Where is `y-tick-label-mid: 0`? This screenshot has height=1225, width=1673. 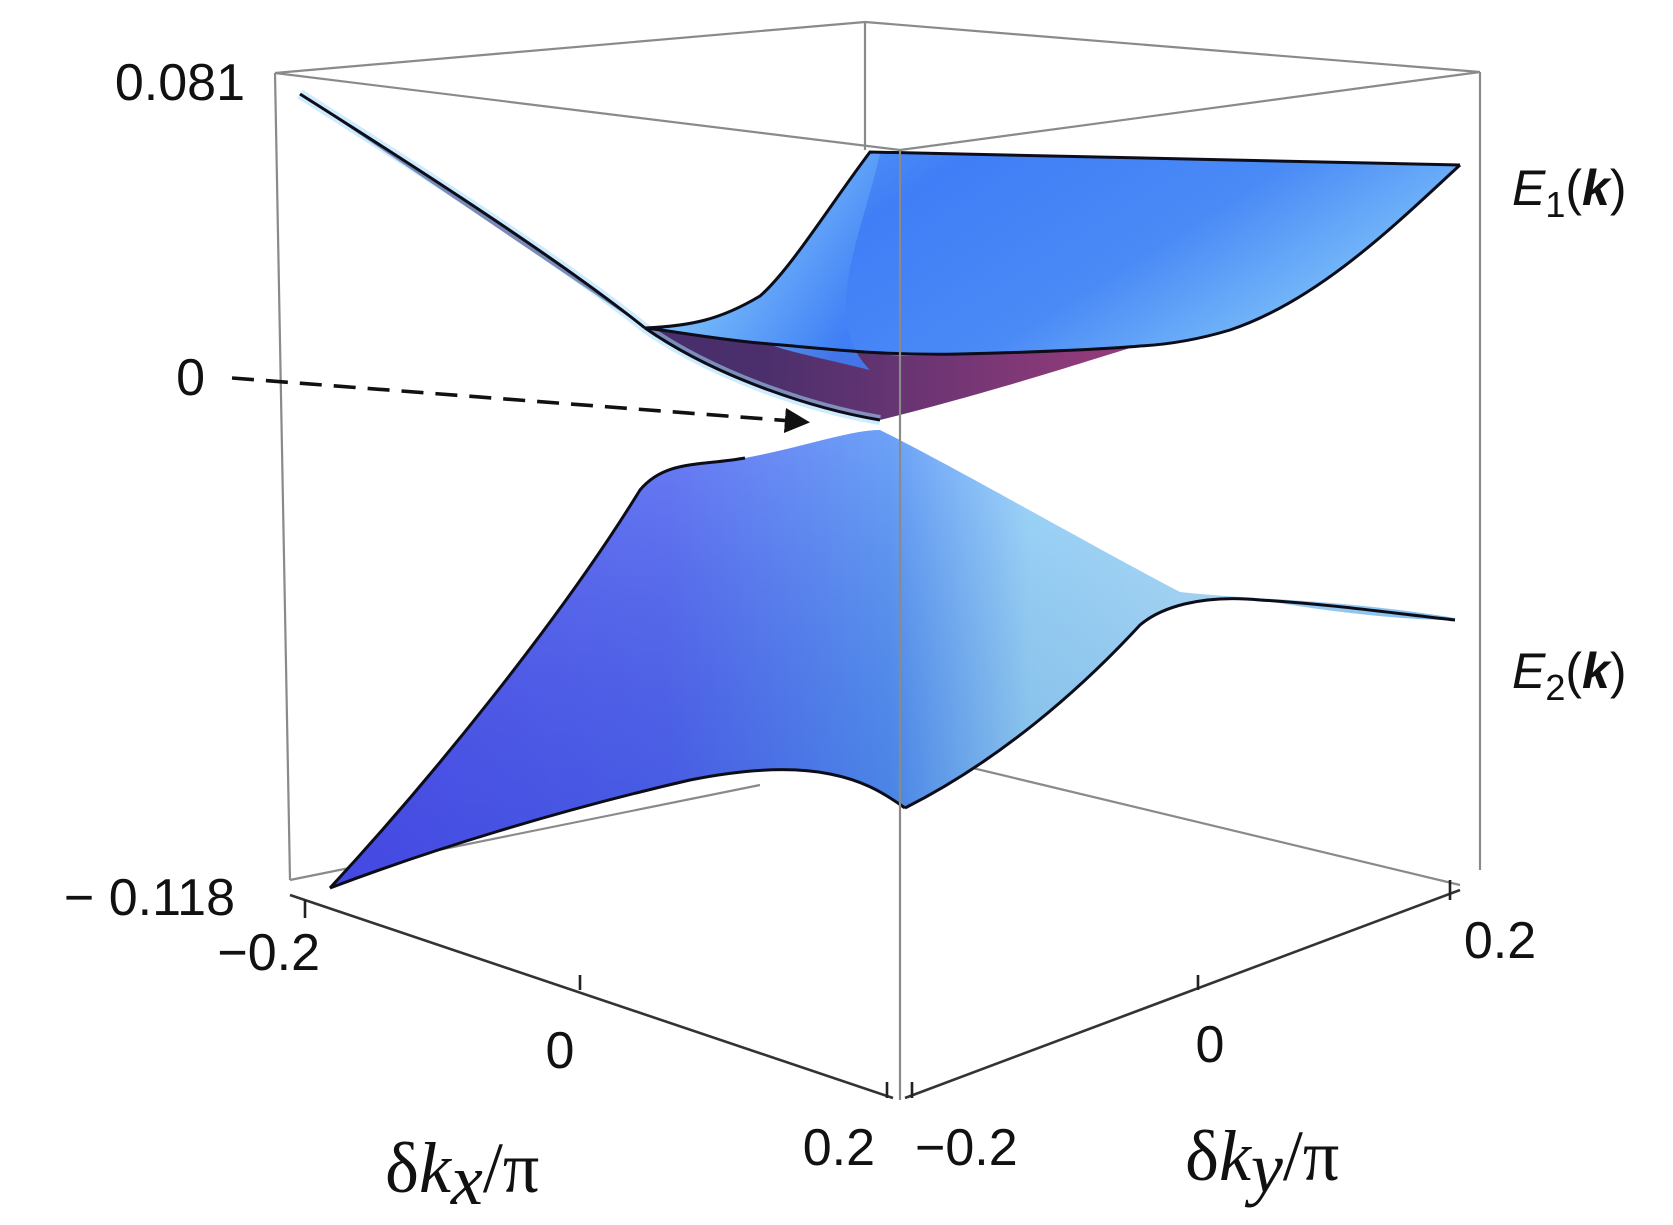
y-tick-label-mid: 0 is located at coordinates (1210, 1045).